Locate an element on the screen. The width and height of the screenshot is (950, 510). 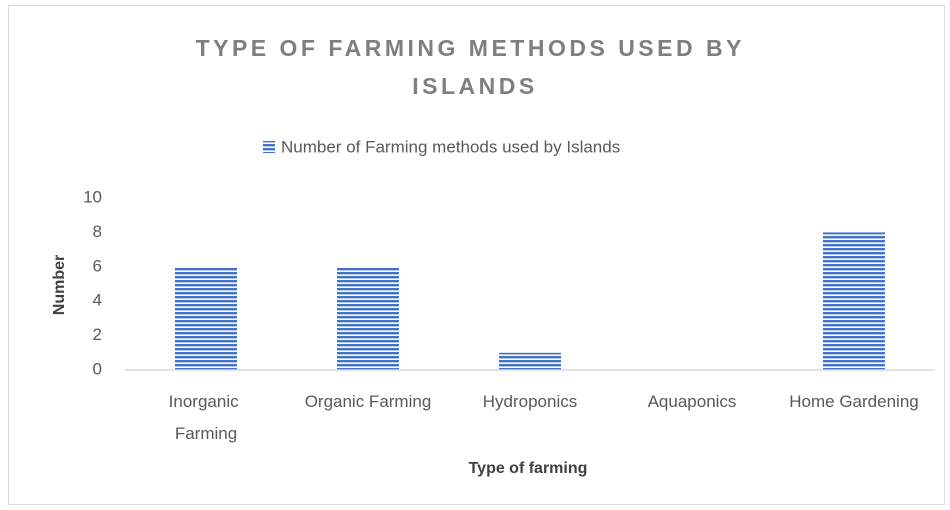
y-tick-label: 8 is located at coordinates (97, 231).